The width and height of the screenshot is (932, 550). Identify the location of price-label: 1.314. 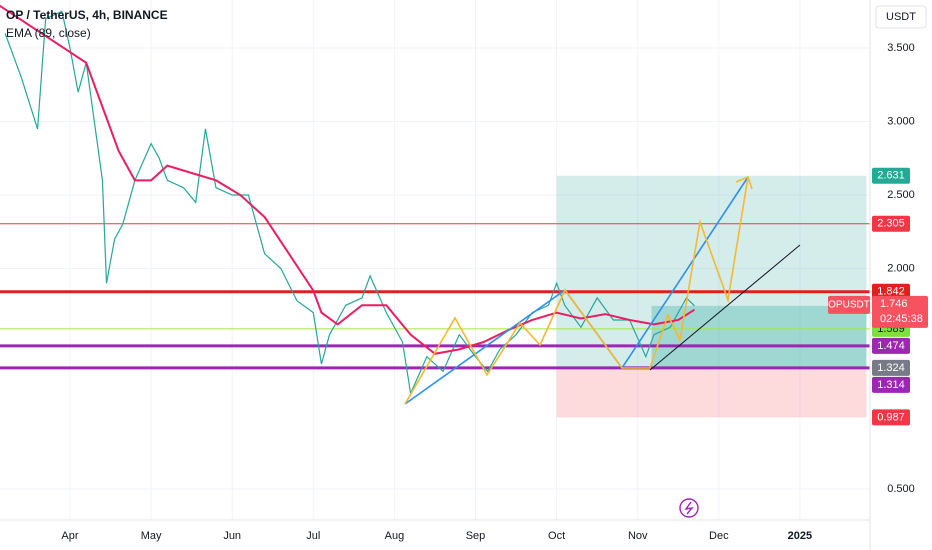
(891, 385).